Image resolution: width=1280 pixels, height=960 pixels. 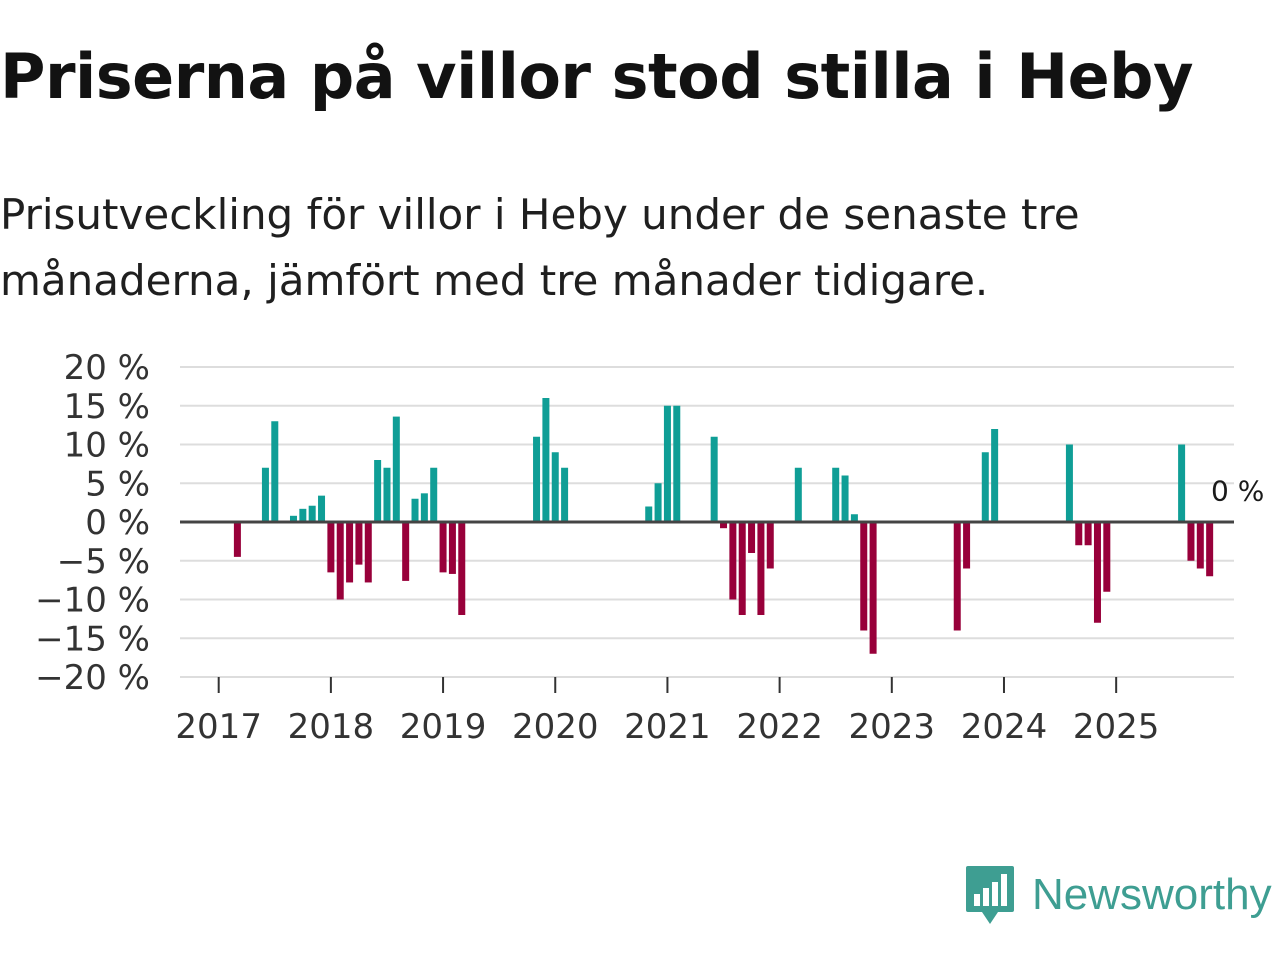 I want to click on y-tick-label: 0 %, so click(x=117, y=523).